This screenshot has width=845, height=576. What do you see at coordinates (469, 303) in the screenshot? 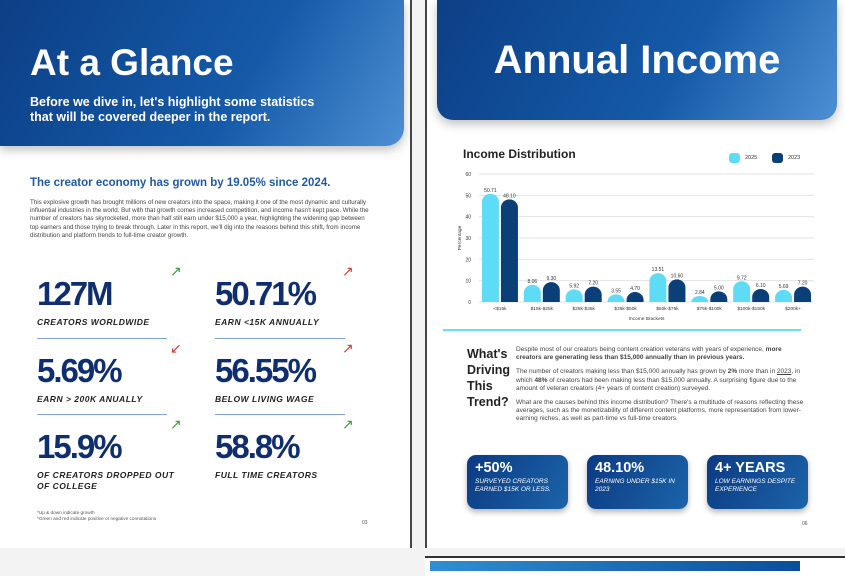
I see `y-tick-label: 0` at bounding box center [469, 303].